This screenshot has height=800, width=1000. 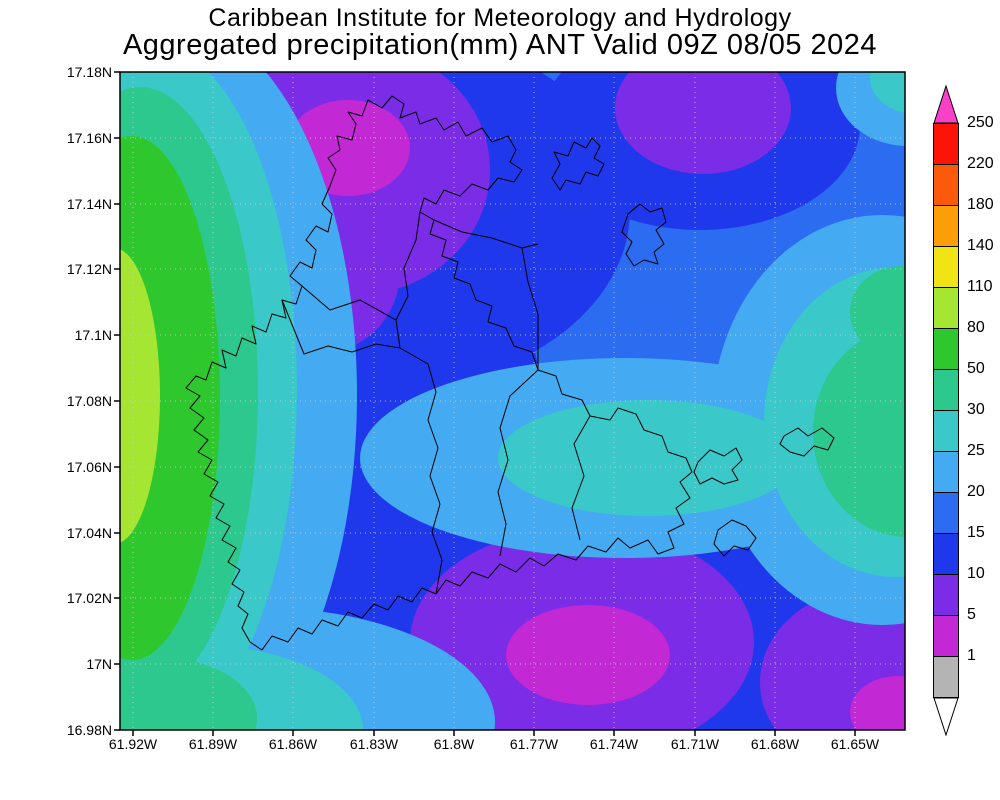 I want to click on x-axis-tick-label: 61.74W, so click(x=614, y=744).